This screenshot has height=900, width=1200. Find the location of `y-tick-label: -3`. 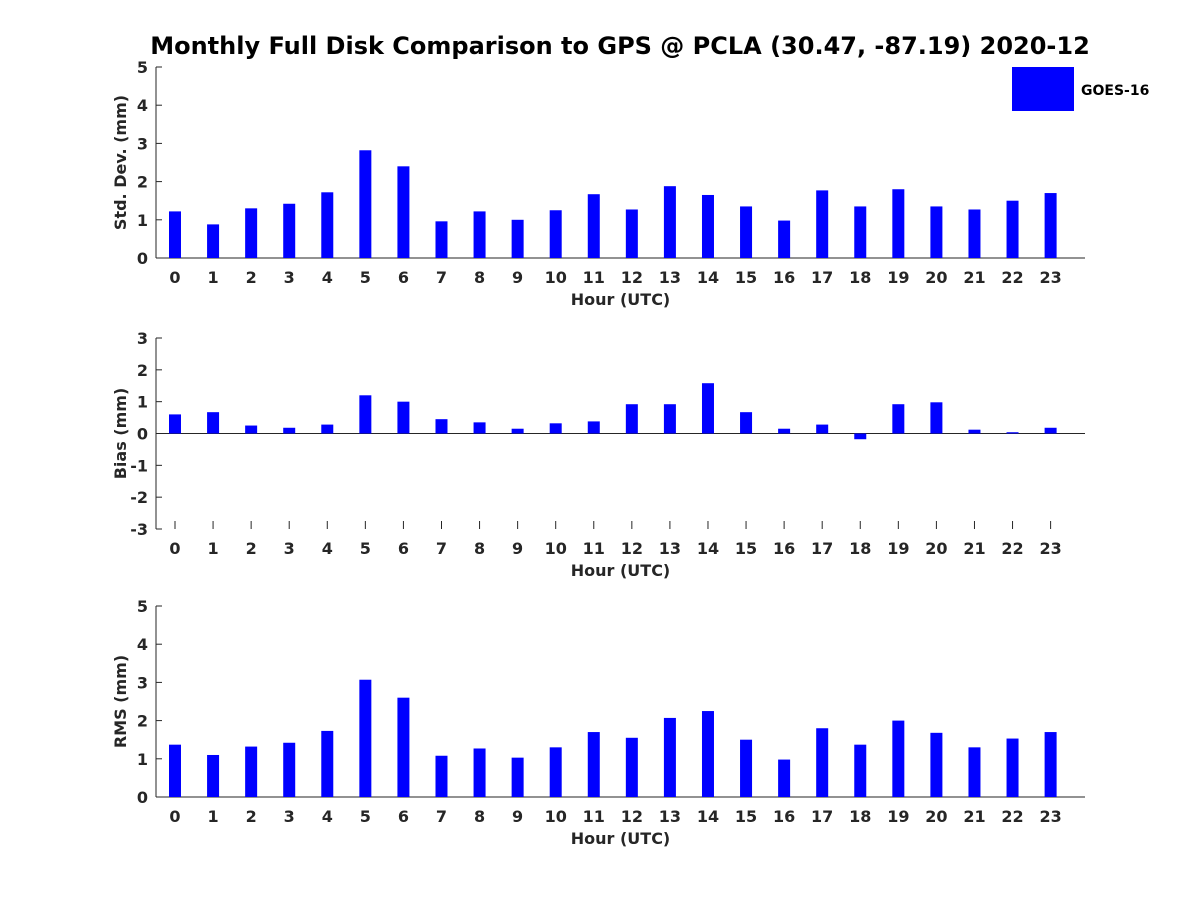

y-tick-label: -3 is located at coordinates (139, 529).